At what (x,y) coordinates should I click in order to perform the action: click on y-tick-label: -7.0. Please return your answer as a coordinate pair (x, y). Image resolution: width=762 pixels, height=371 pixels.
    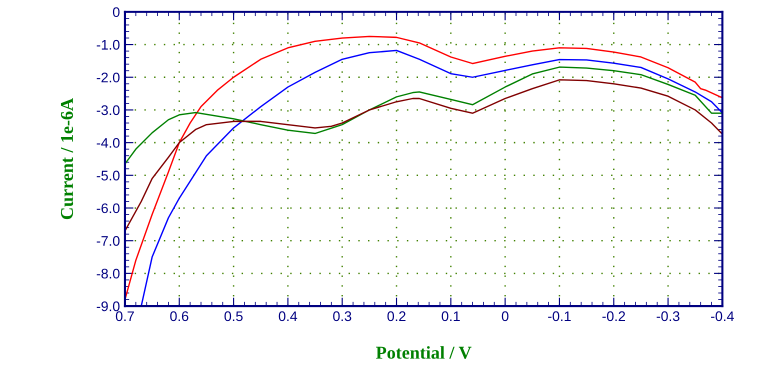
    Looking at the image, I should click on (108, 241).